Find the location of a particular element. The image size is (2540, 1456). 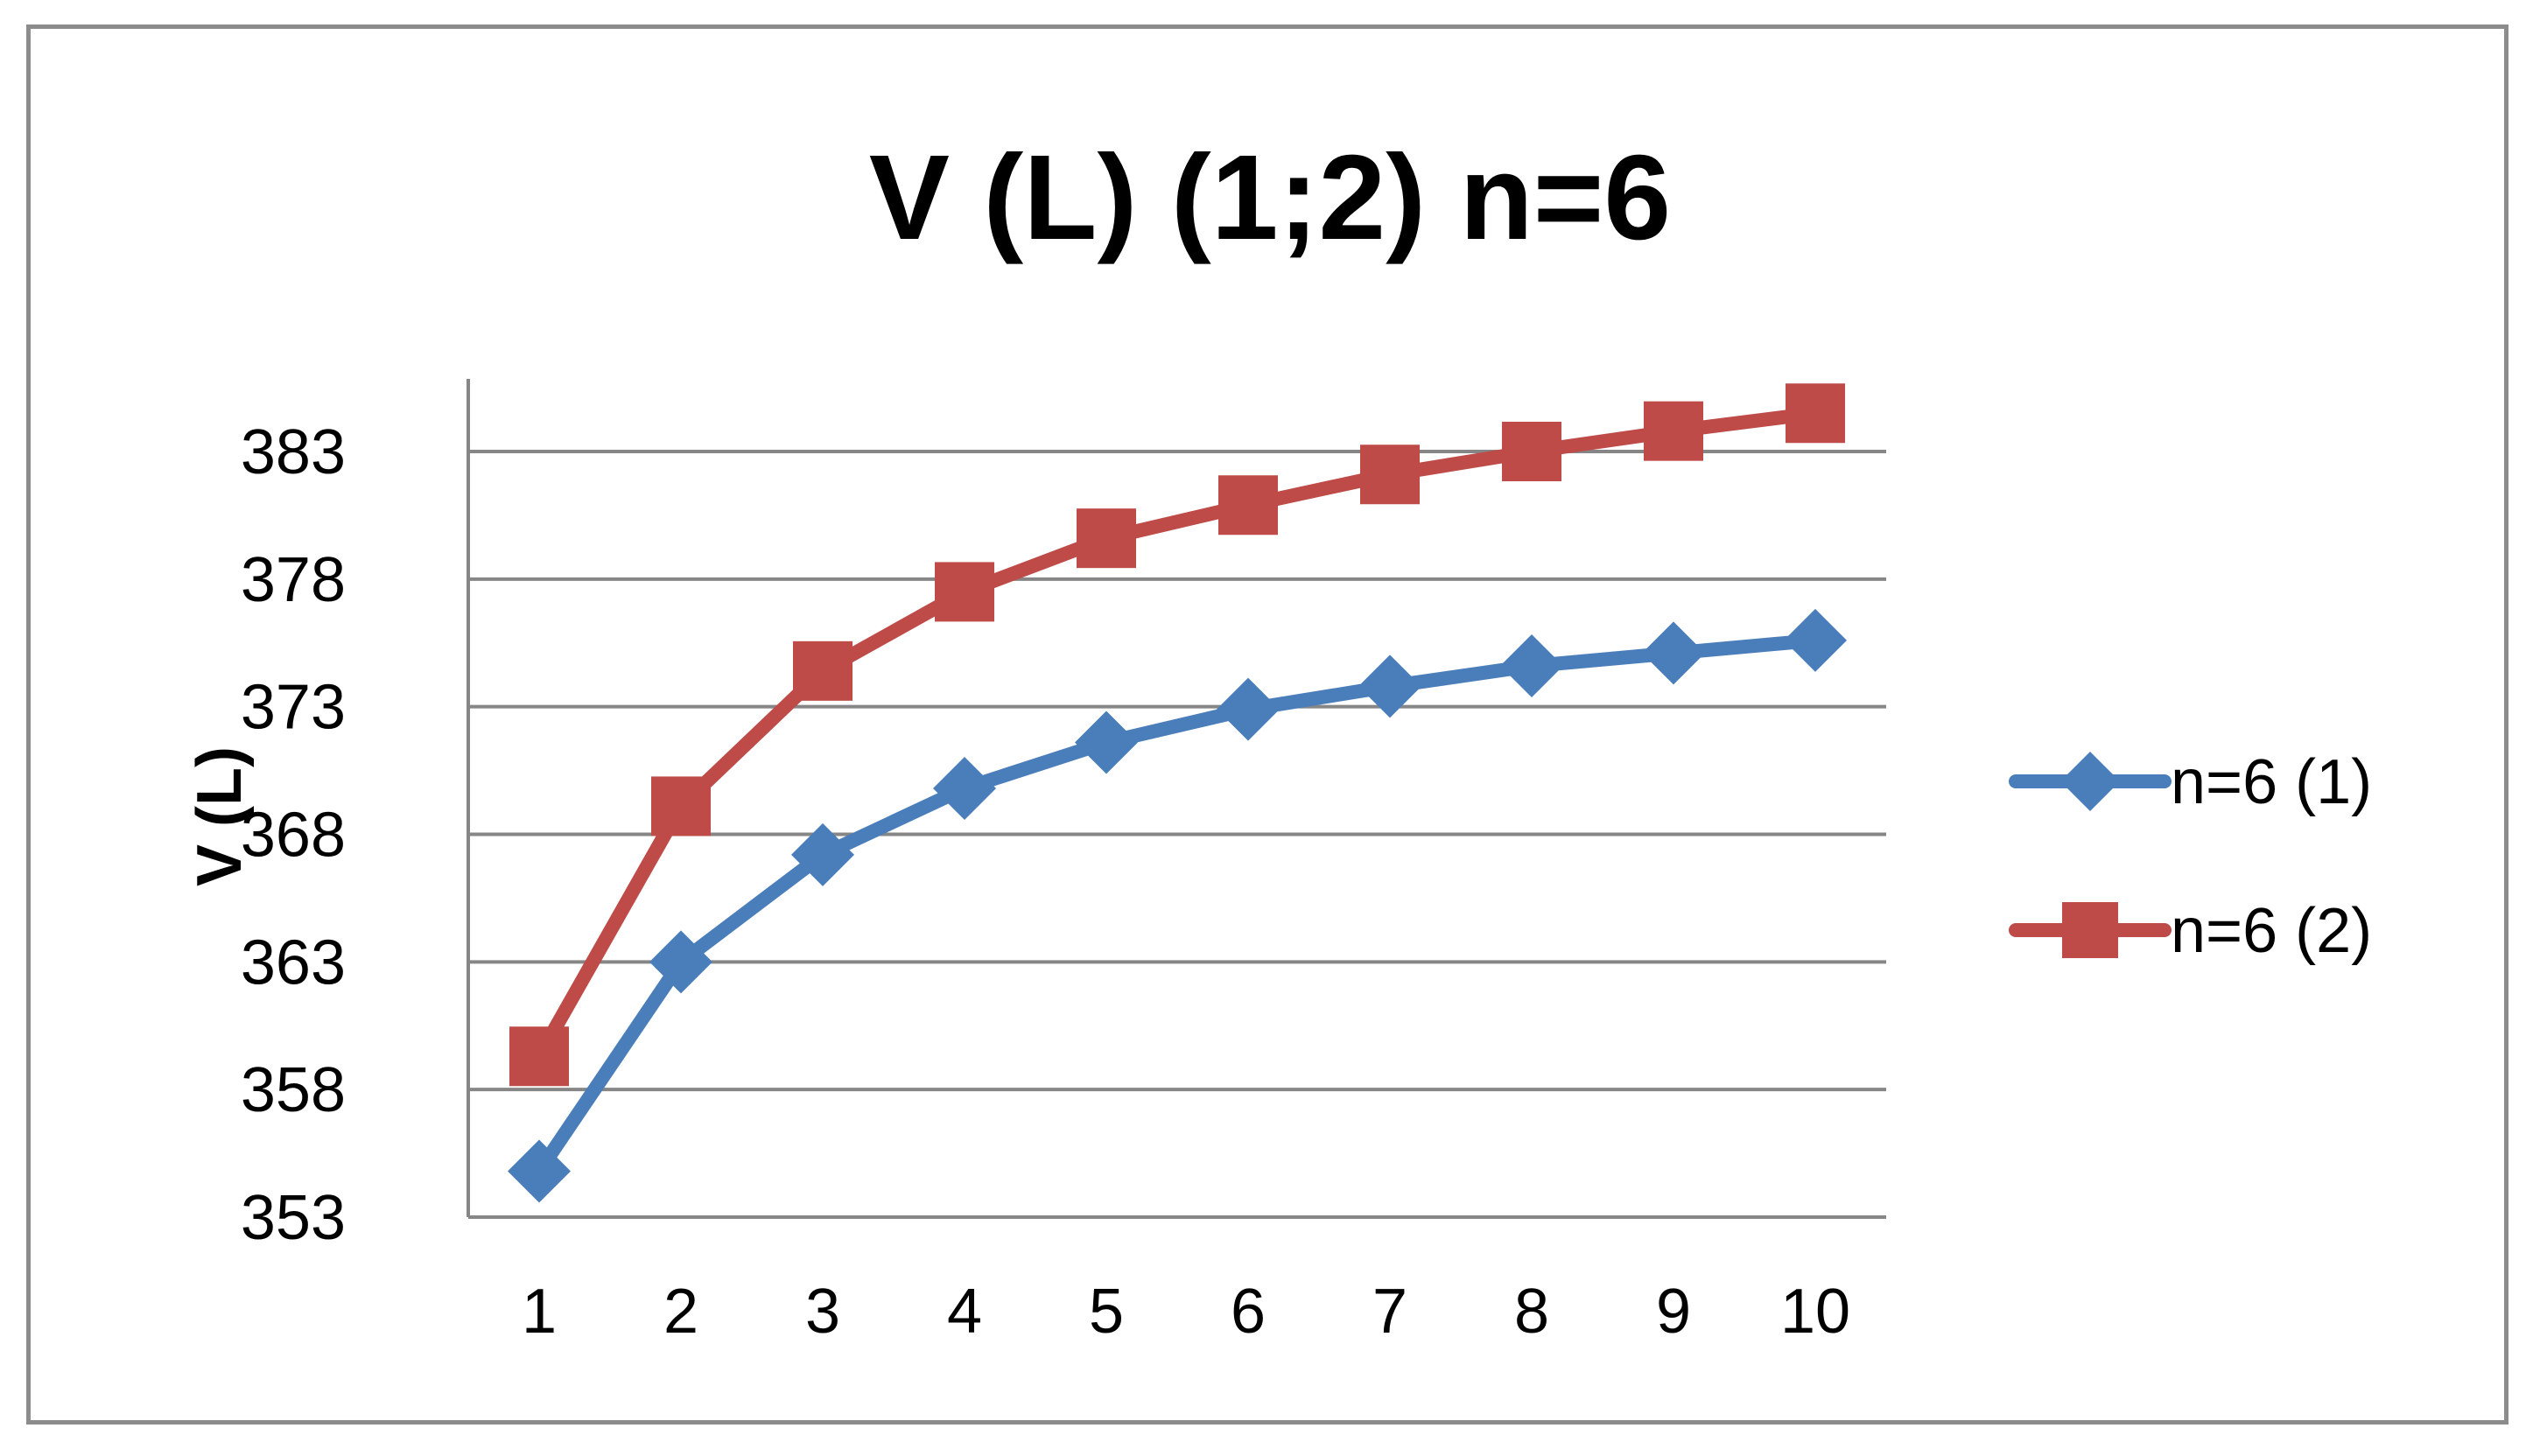

x-tick-labels: 1 2 3 4 5 6 7 8 9 10 is located at coordinates (1186, 1312).